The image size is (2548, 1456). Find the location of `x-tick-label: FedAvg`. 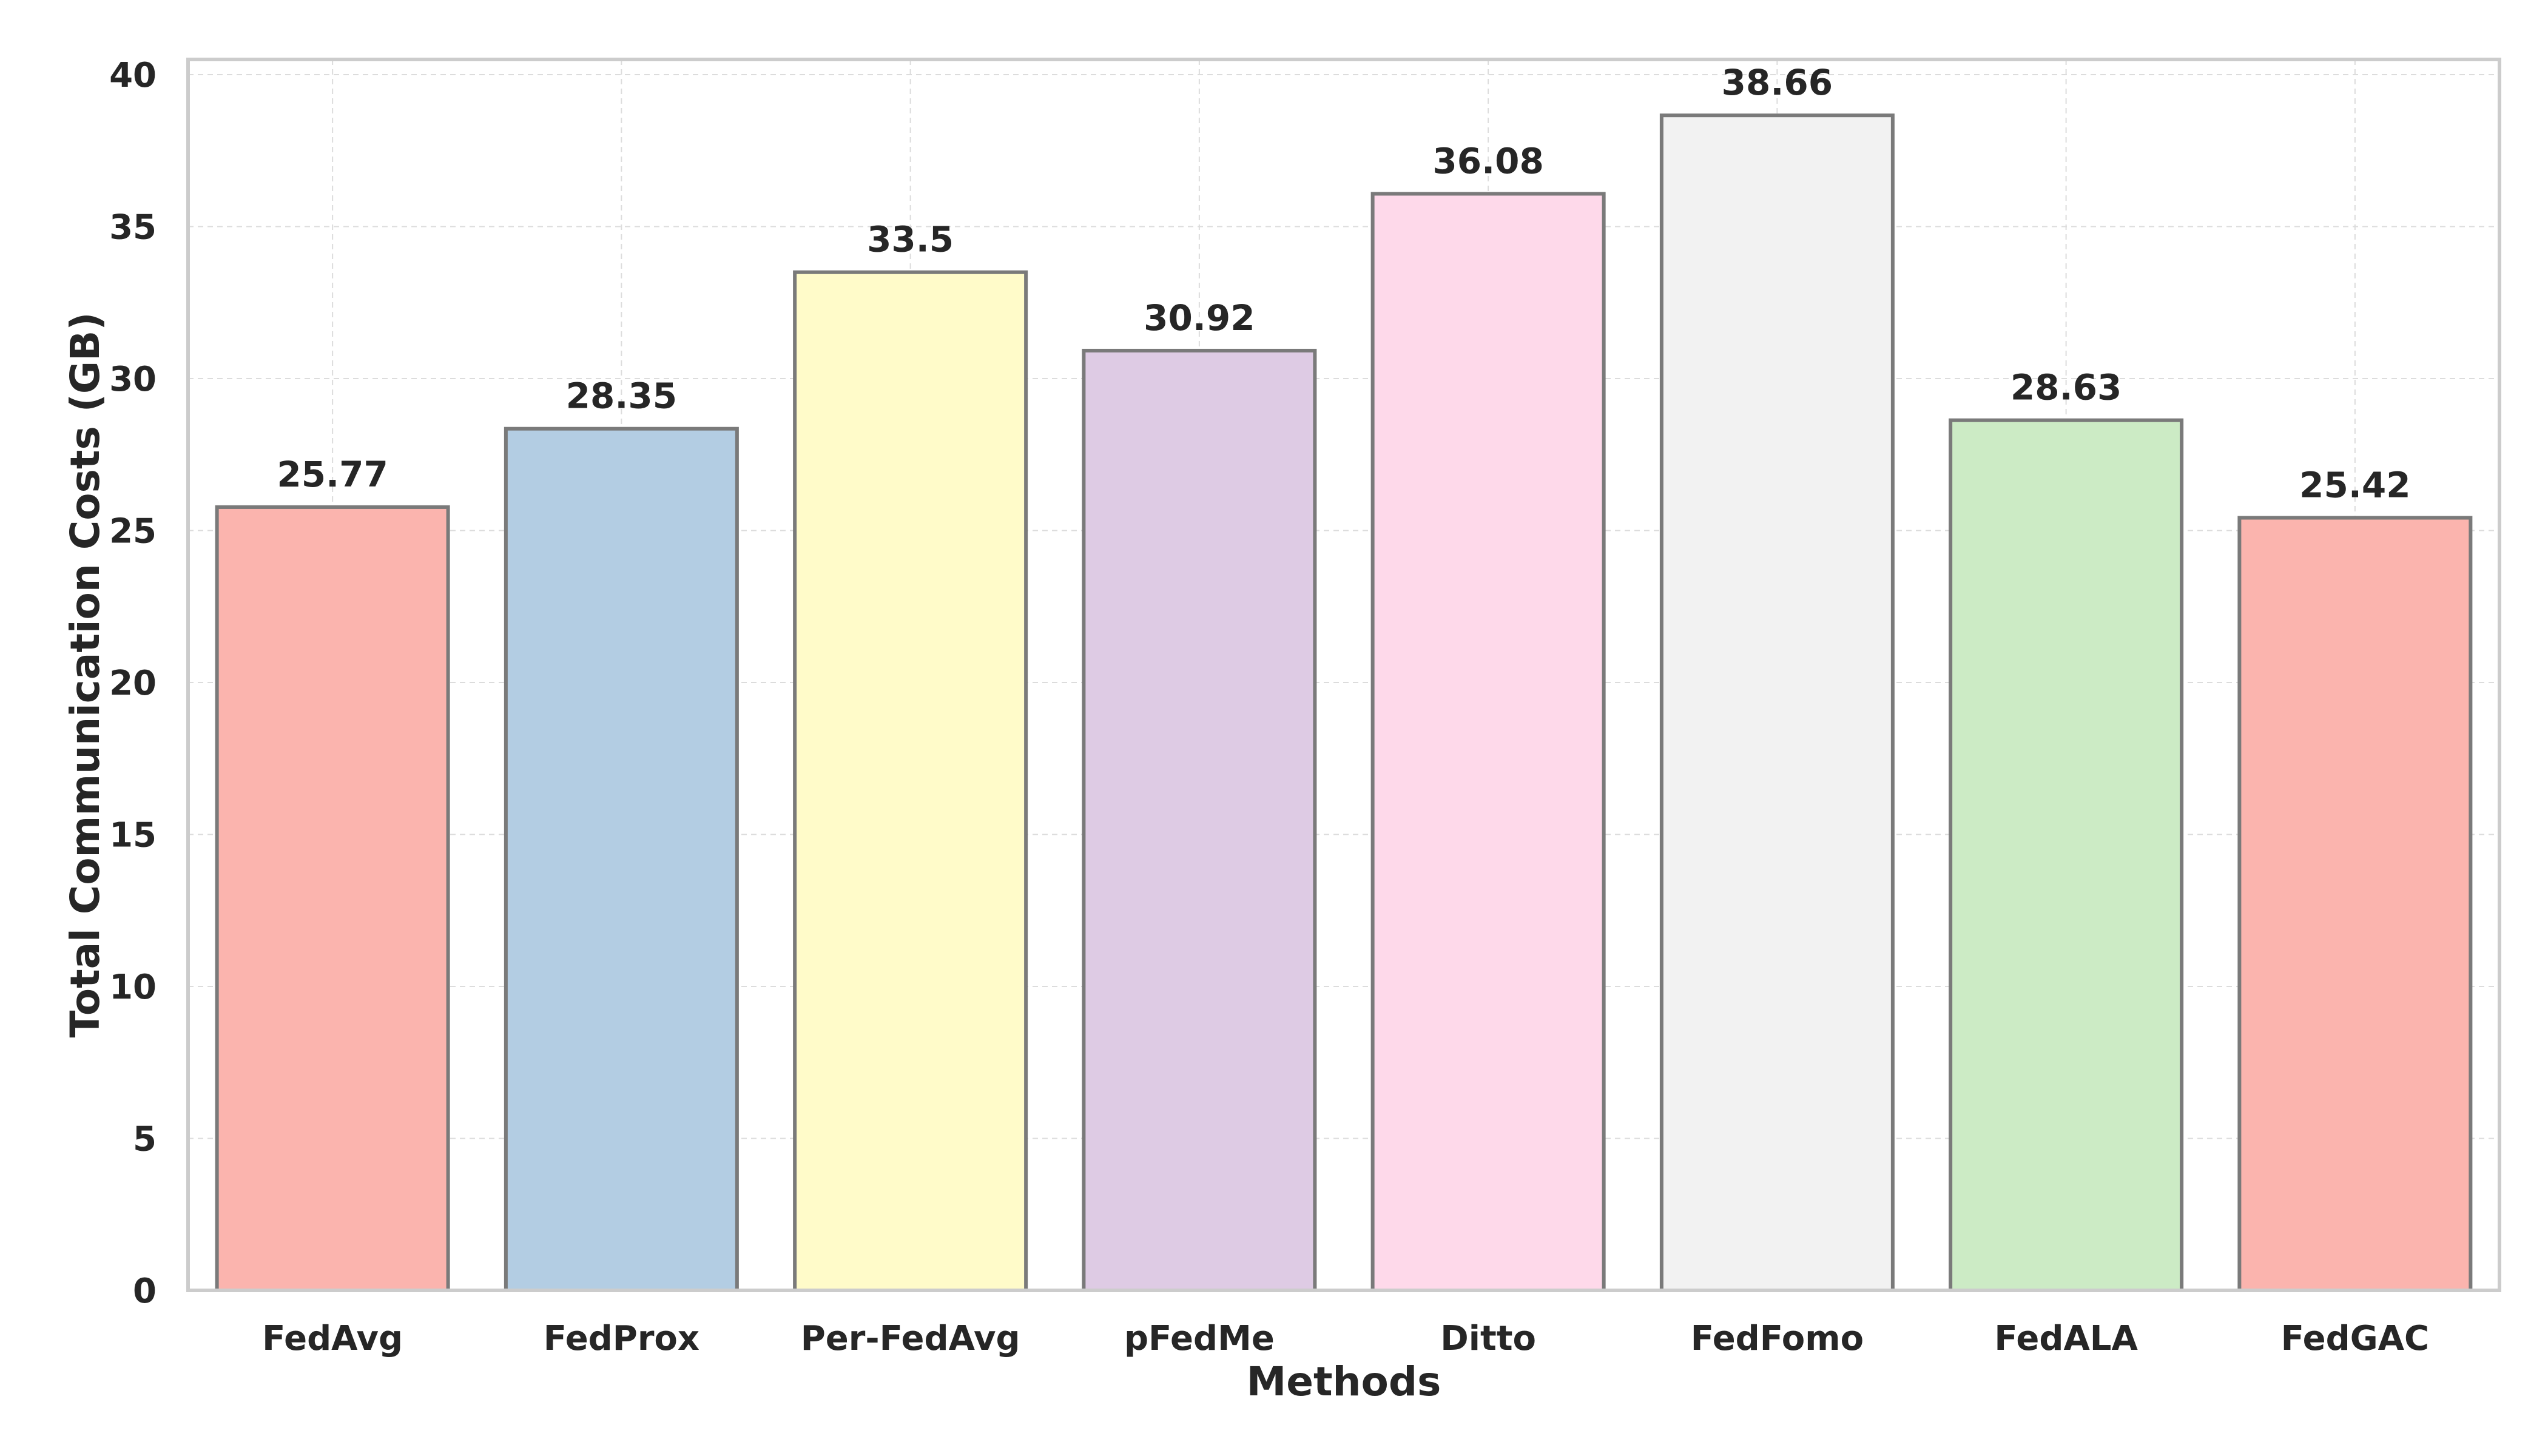

x-tick-label: FedAvg is located at coordinates (332, 1338).